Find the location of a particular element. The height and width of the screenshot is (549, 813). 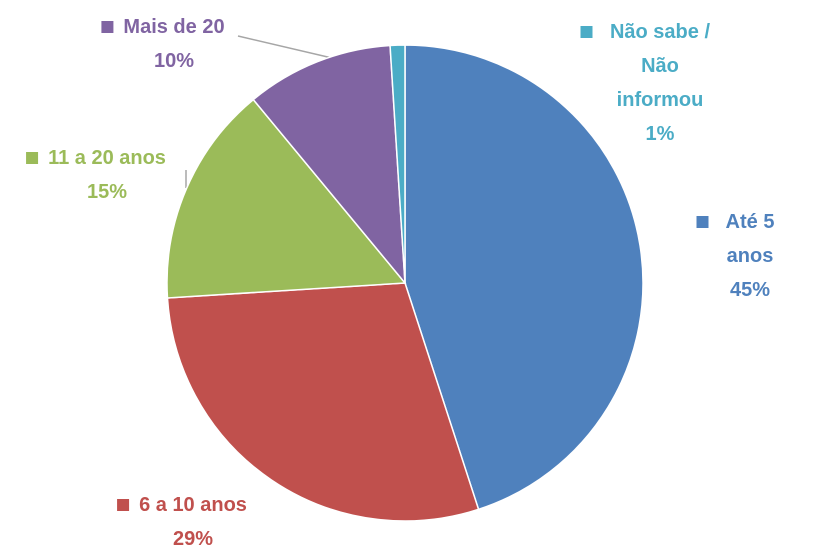

data-label: Não sabe / Não informou 1% is located at coordinates (651, 83).